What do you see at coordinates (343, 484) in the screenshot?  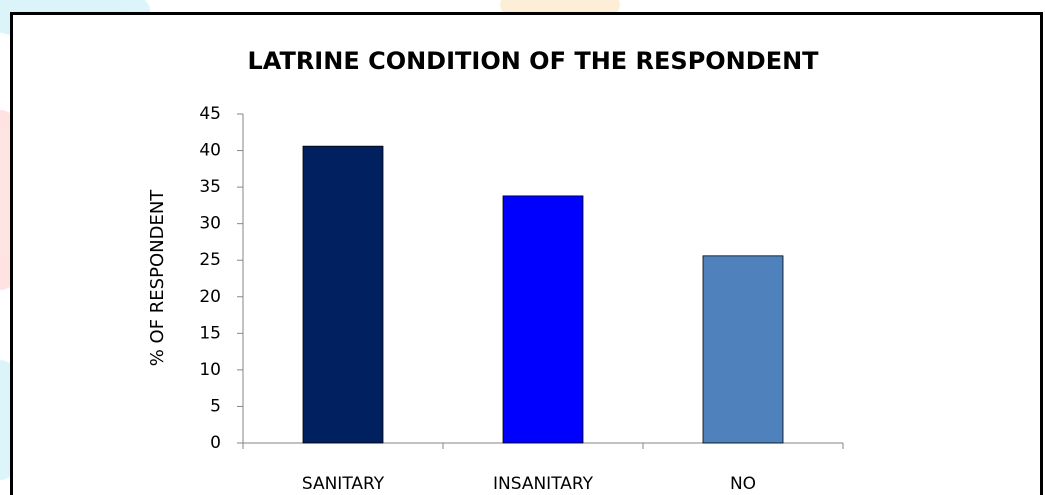 I see `x-tick-label: SANITARY` at bounding box center [343, 484].